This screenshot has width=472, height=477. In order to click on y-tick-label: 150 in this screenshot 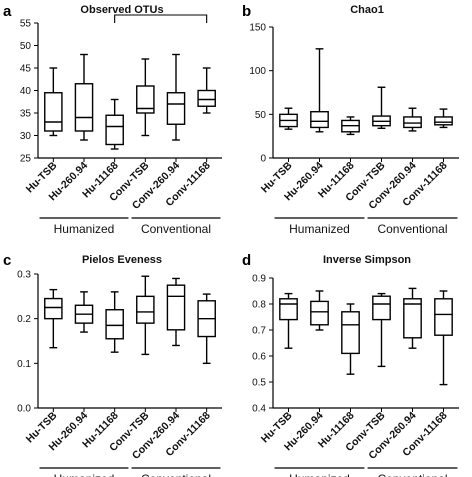, I will do `click(257, 28)`.